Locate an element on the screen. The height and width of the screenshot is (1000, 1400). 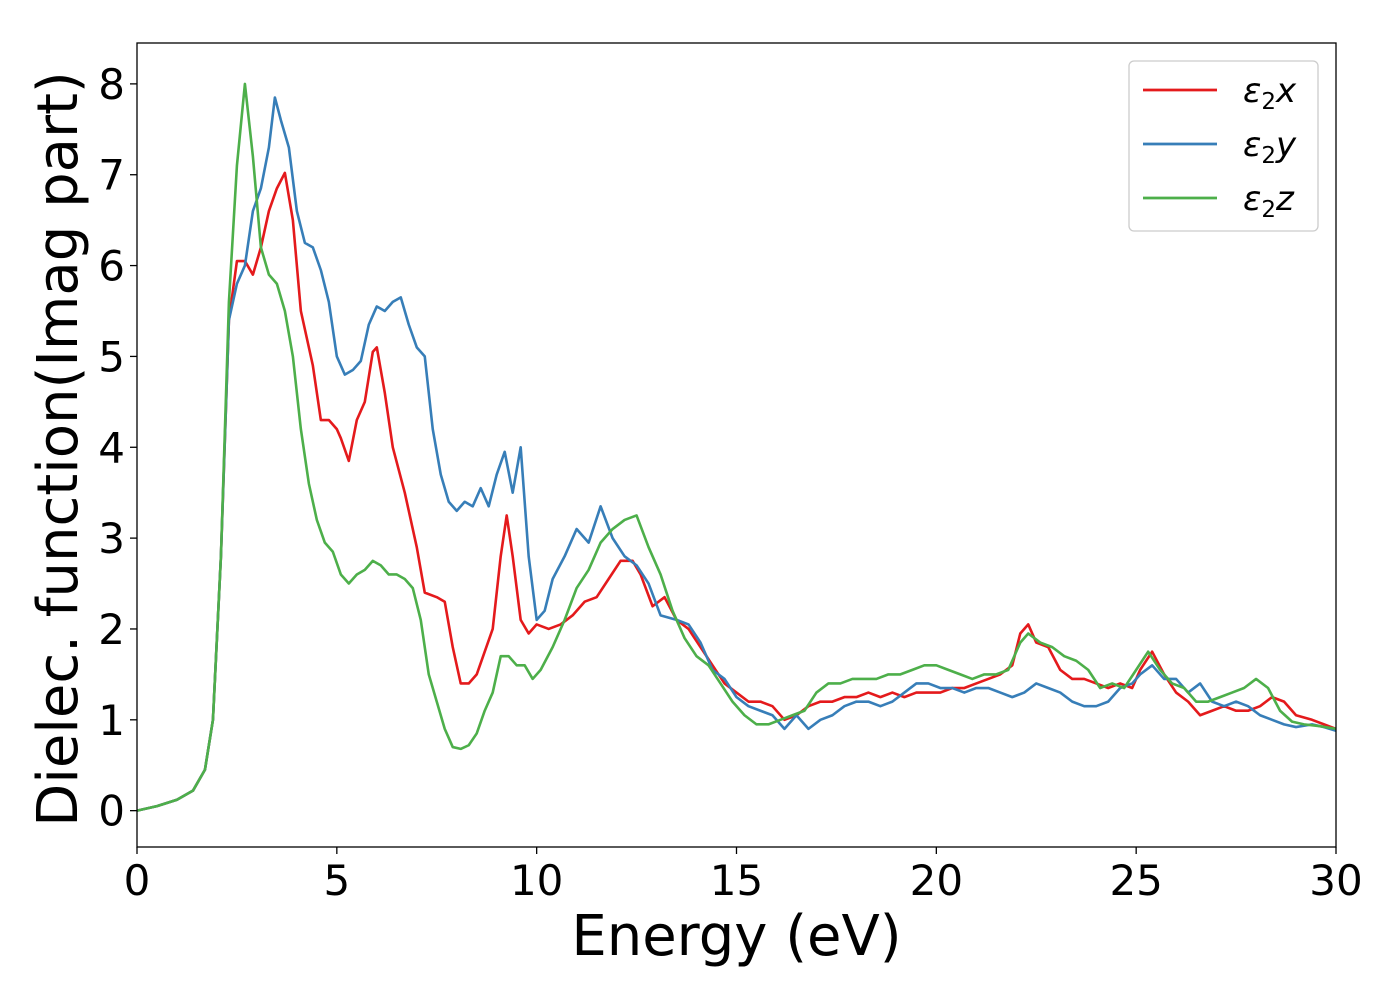
legend-box is located at coordinates (1223, 146).